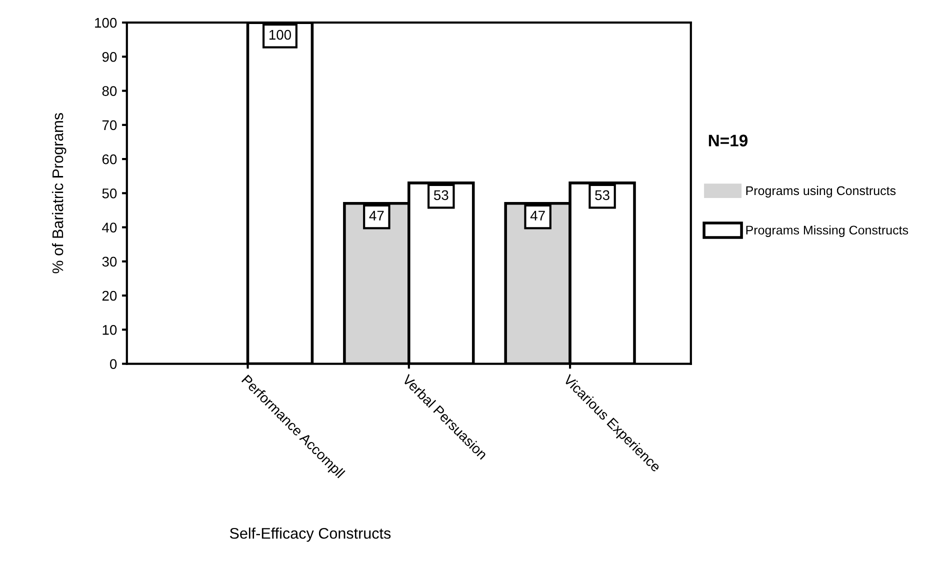 This screenshot has height=564, width=940. Describe the element at coordinates (310, 535) in the screenshot. I see `x-axis-title: Self-Efficacy Constructs` at that location.